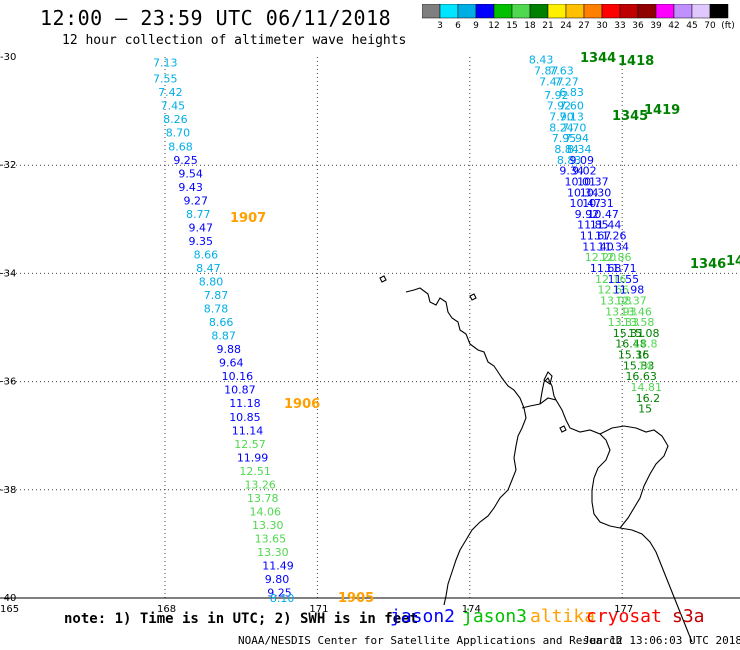 The height and width of the screenshot is (650, 740). What do you see at coordinates (201, 227) in the screenshot?
I see `wave-height-label: 9.47` at bounding box center [201, 227].